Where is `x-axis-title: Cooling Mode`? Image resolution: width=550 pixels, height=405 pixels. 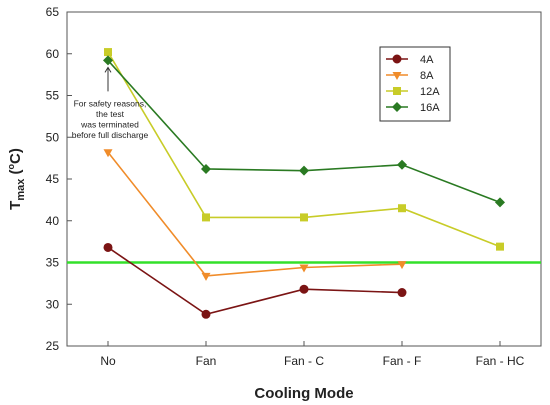
x-axis-title: Cooling Mode is located at coordinates (303, 393).